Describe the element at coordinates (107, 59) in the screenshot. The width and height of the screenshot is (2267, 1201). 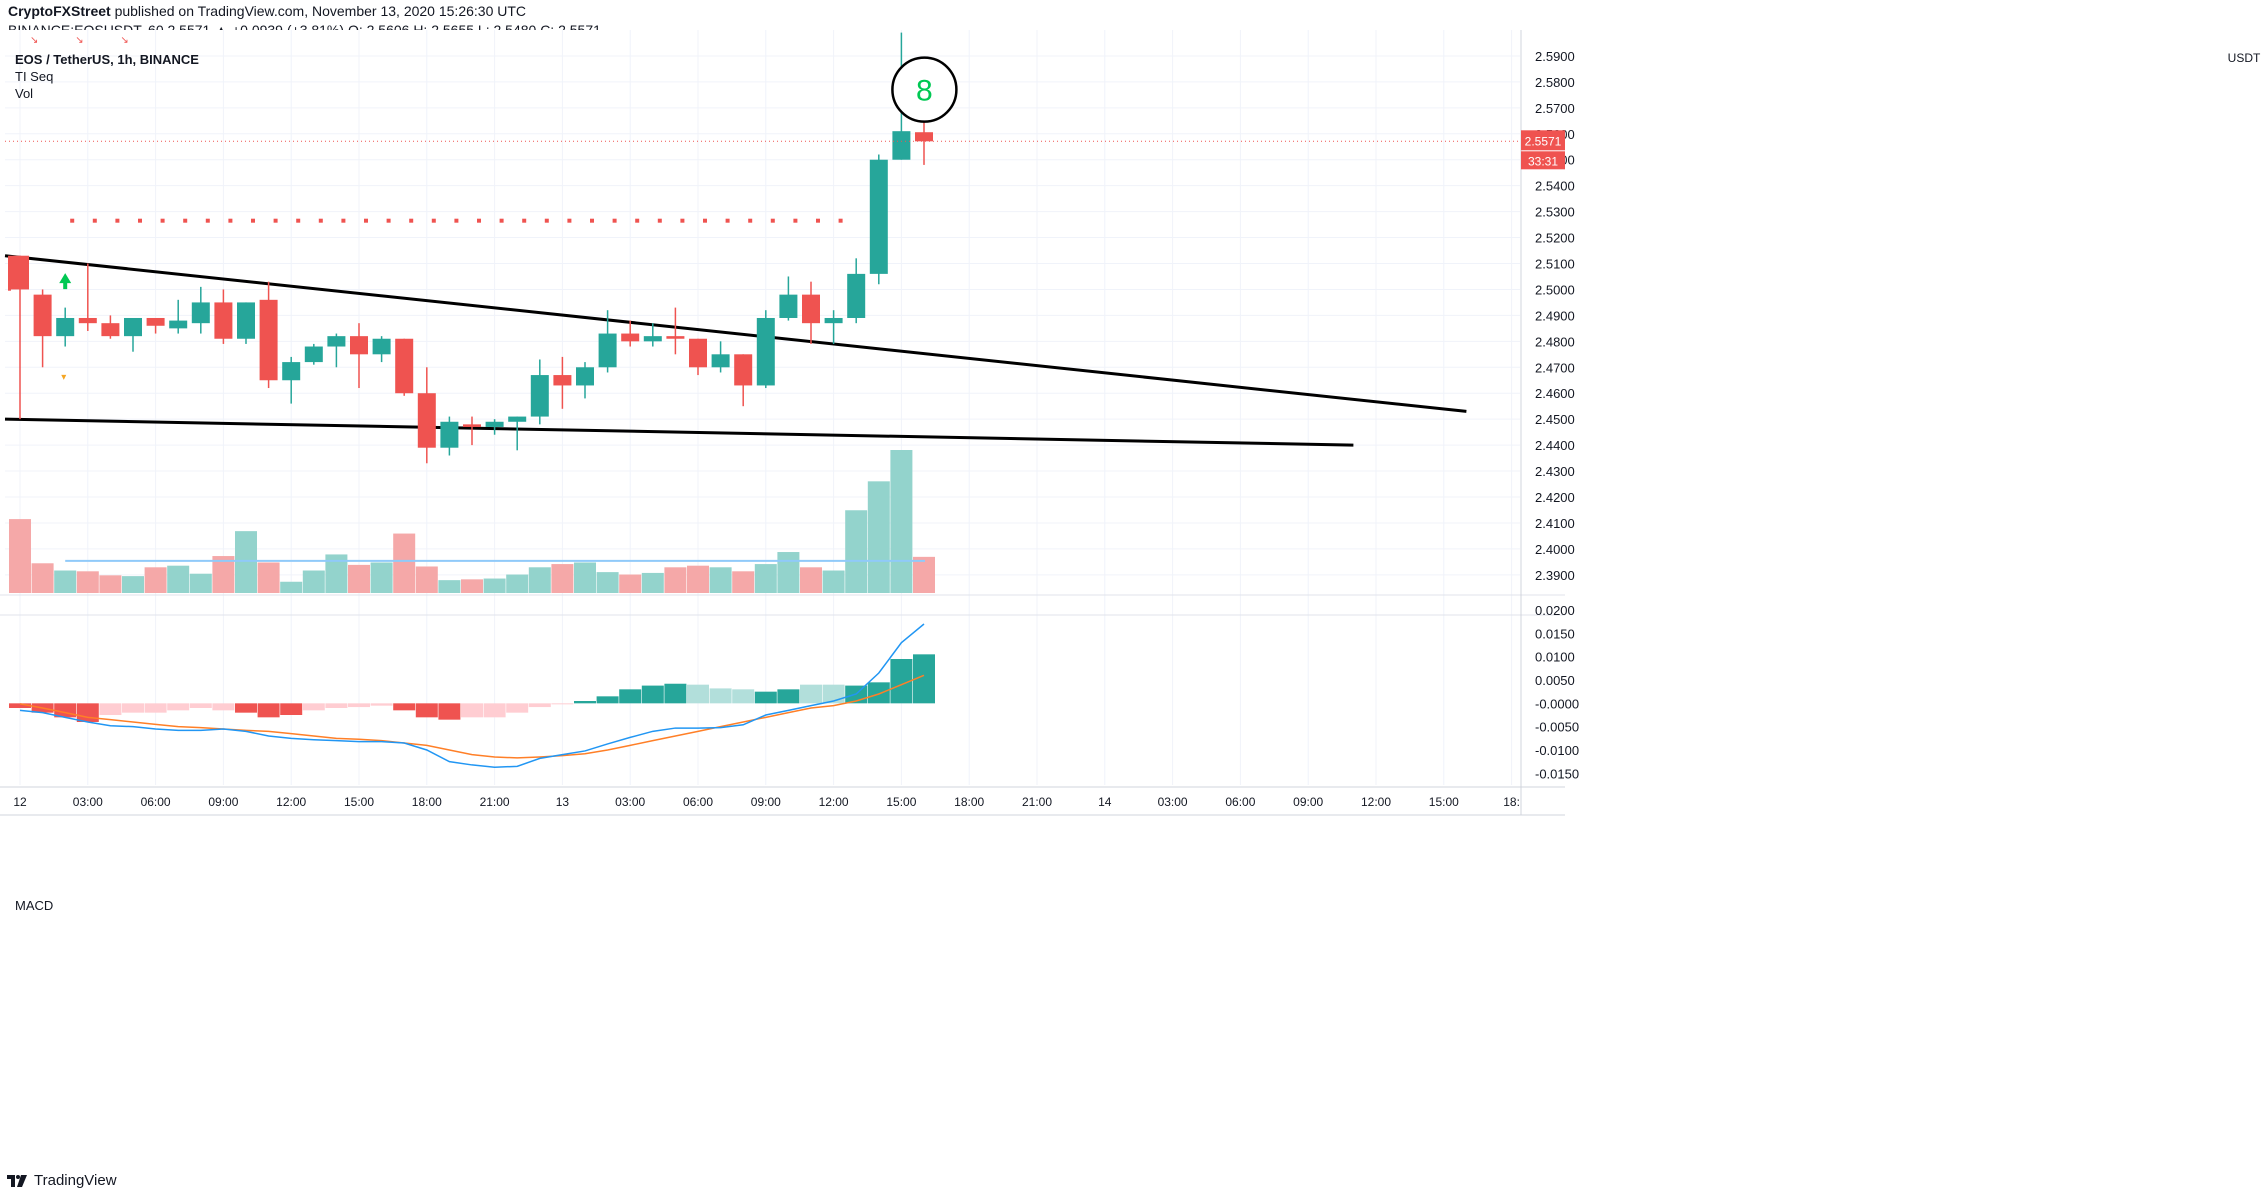
I see `chart-title: EOS / TetherUS, 1h, BINANCE` at that location.